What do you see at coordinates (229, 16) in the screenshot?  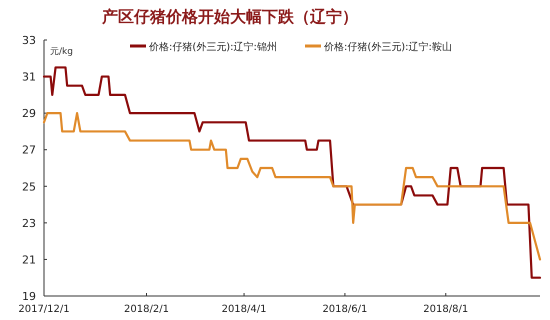 I see `chart-title: 产区仔猪价格开始大幅下跌（辽宁）` at bounding box center [229, 16].